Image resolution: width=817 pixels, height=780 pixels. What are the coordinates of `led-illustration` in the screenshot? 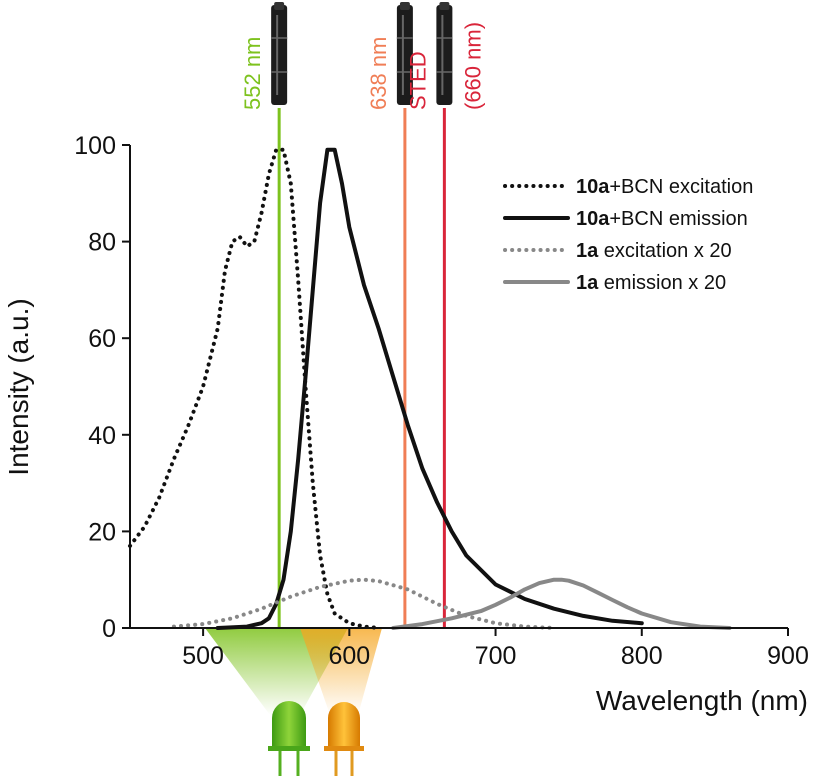 It's located at (293, 702).